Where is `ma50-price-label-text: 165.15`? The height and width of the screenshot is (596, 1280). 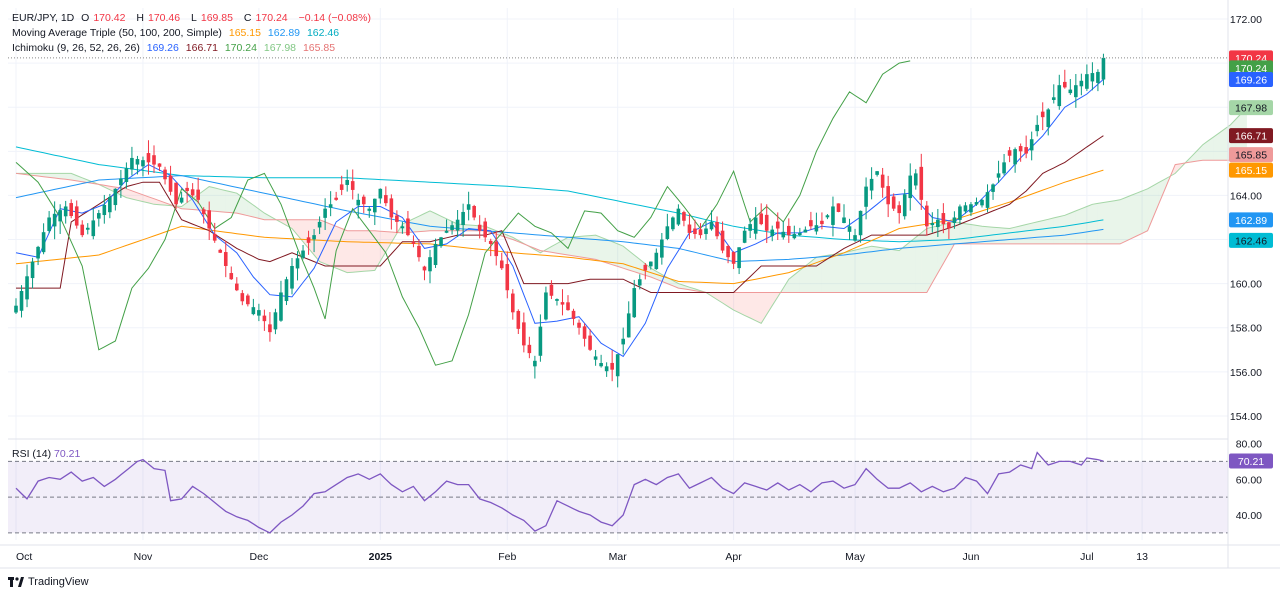
ma50-price-label-text: 165.15 is located at coordinates (1251, 171).